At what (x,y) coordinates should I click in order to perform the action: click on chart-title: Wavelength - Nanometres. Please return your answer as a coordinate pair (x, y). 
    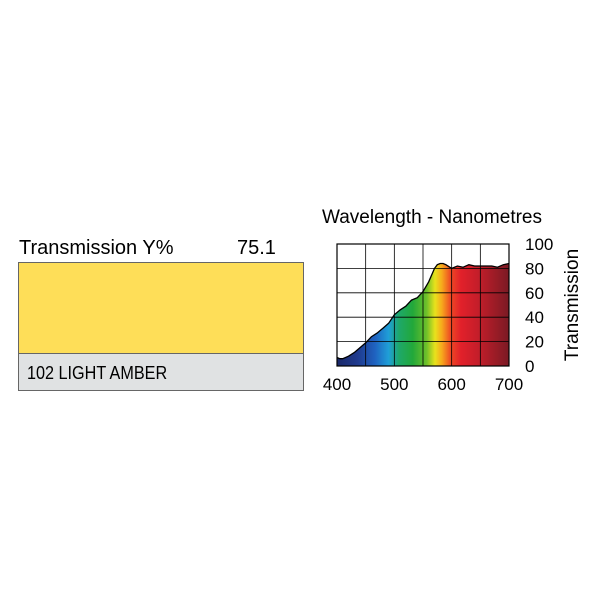
    Looking at the image, I should click on (432, 217).